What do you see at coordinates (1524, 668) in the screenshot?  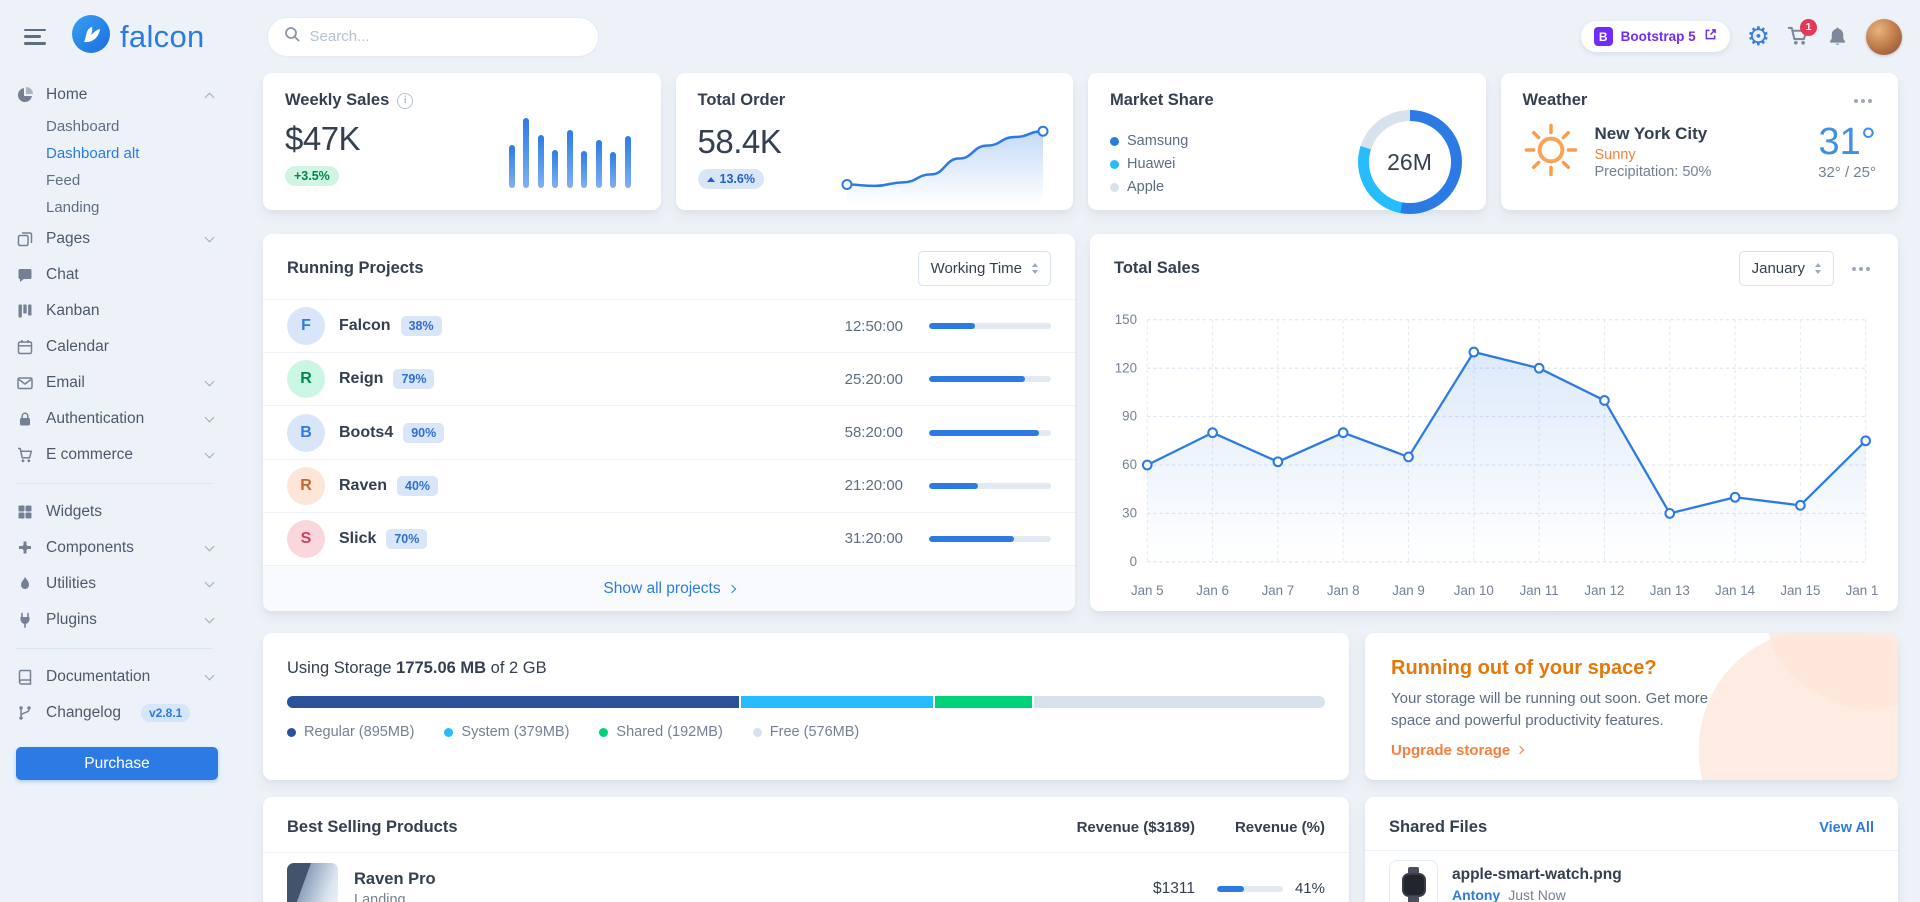 I see `space-heading: Running out of your space?` at bounding box center [1524, 668].